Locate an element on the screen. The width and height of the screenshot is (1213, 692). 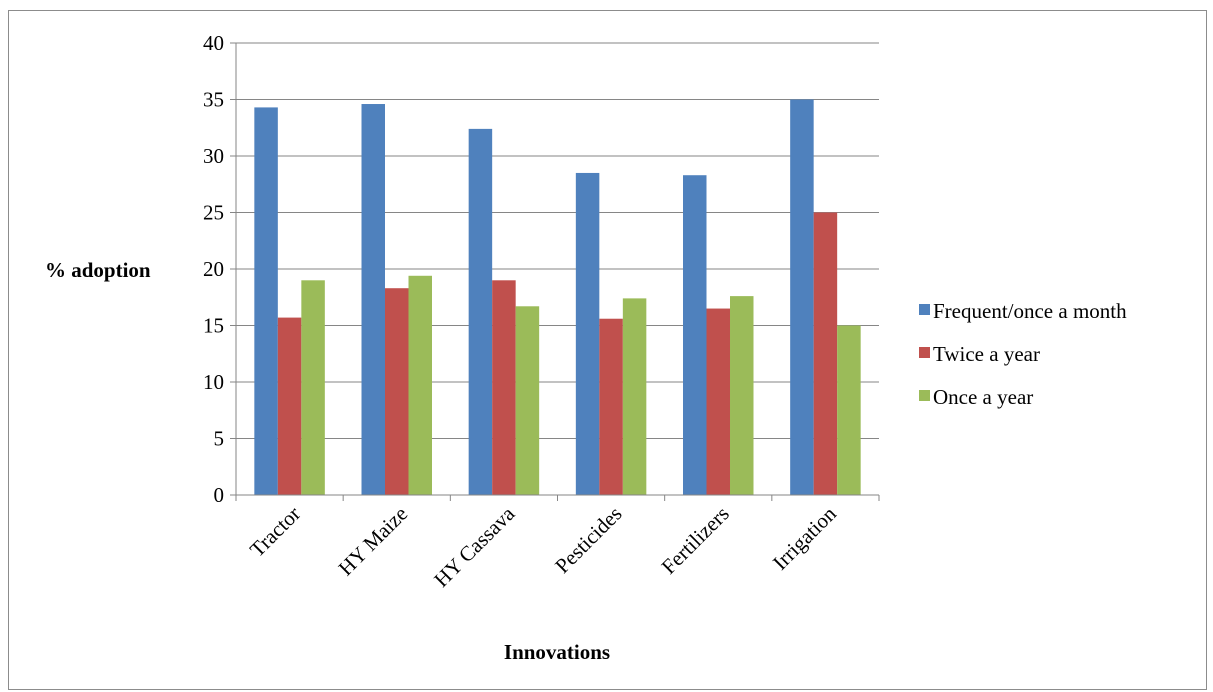
bar-frequent-once-a-month-irrigation is located at coordinates (802, 297).